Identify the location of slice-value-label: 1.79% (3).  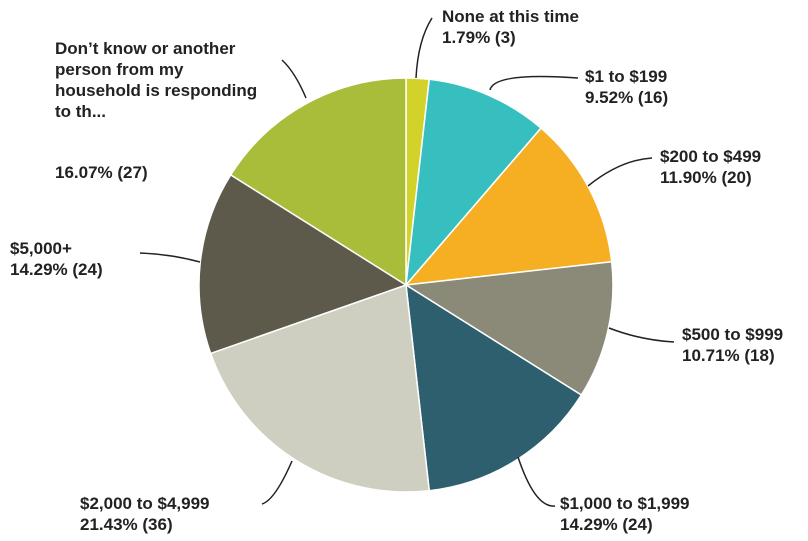
(479, 37).